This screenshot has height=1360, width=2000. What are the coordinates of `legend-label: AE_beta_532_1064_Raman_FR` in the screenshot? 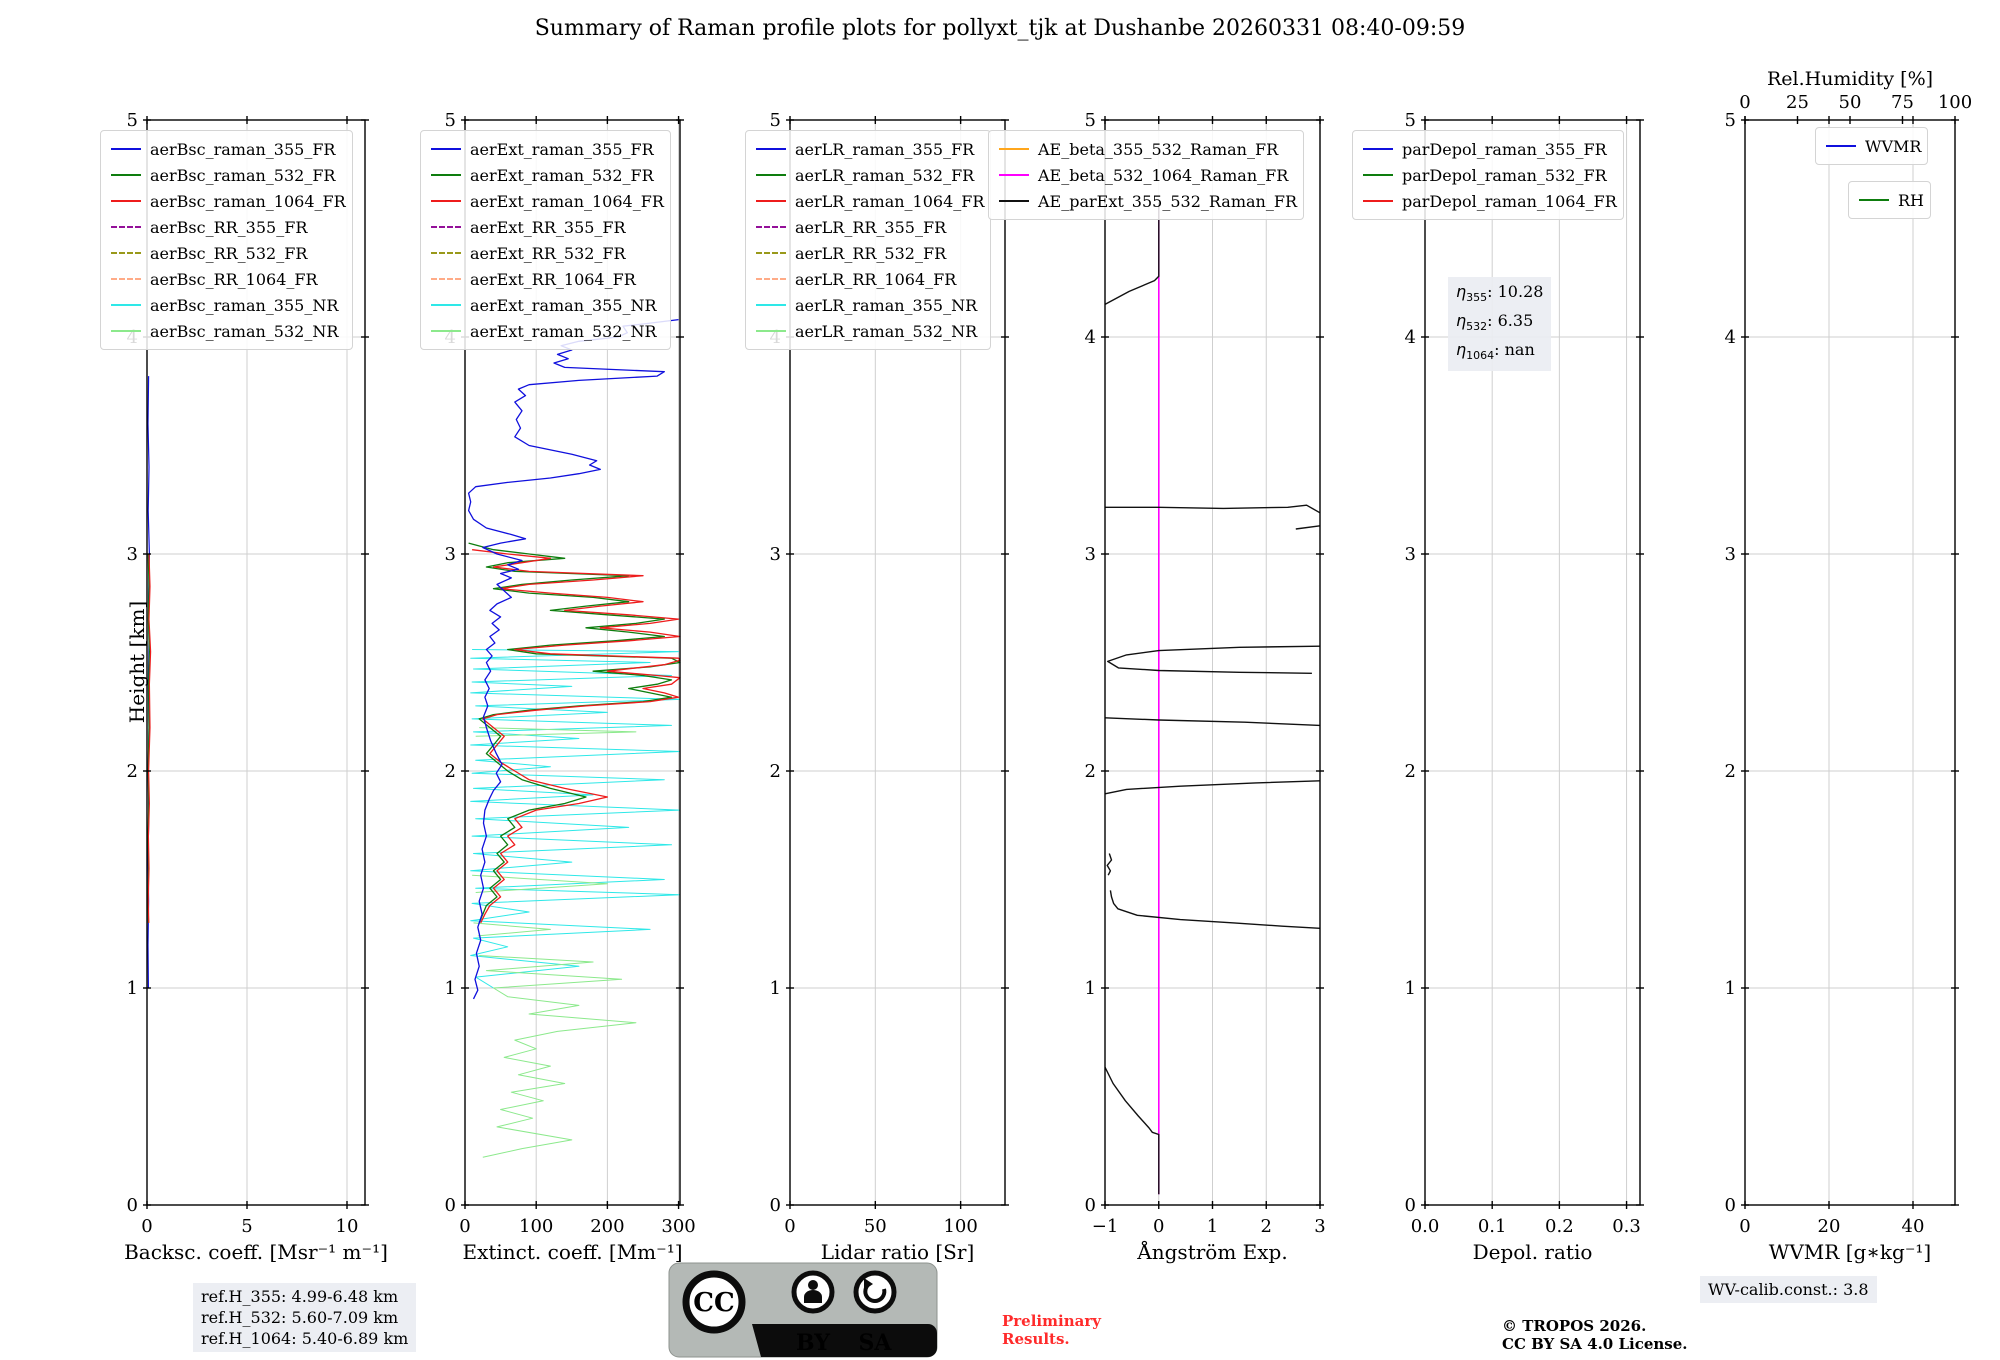 It's located at (1163, 175).